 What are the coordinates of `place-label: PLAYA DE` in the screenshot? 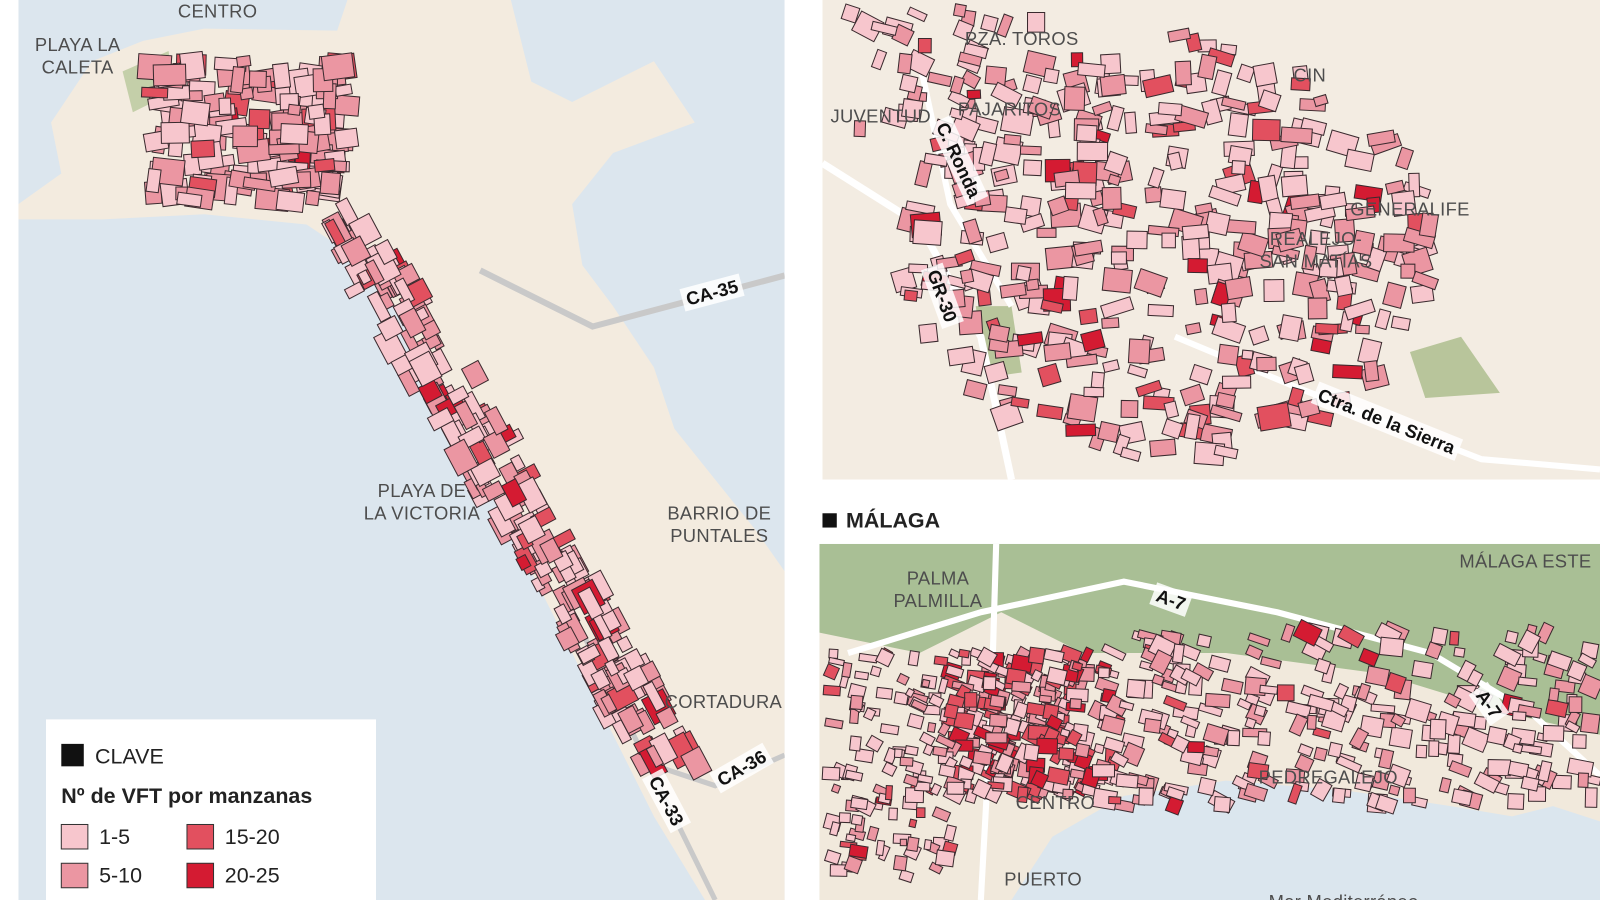 It's located at (422, 490).